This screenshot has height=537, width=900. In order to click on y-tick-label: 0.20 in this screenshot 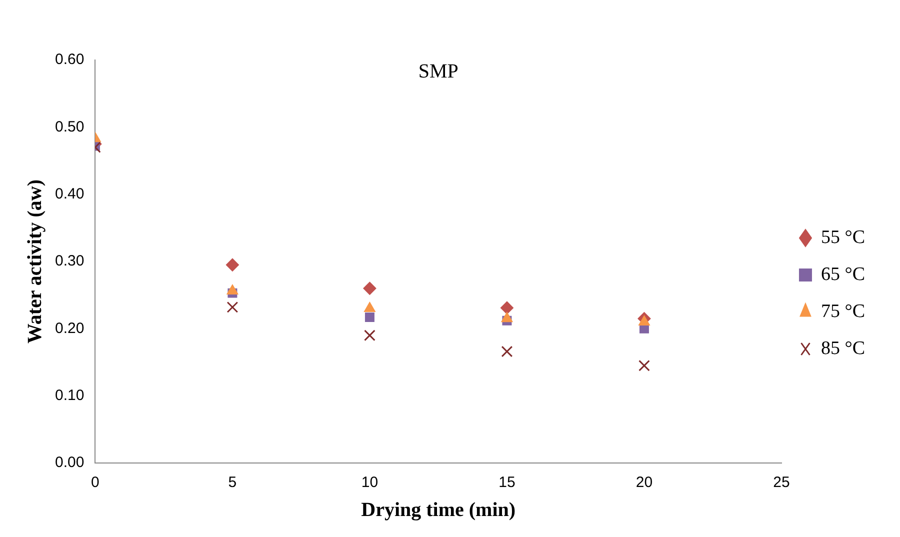, I will do `click(69, 328)`.